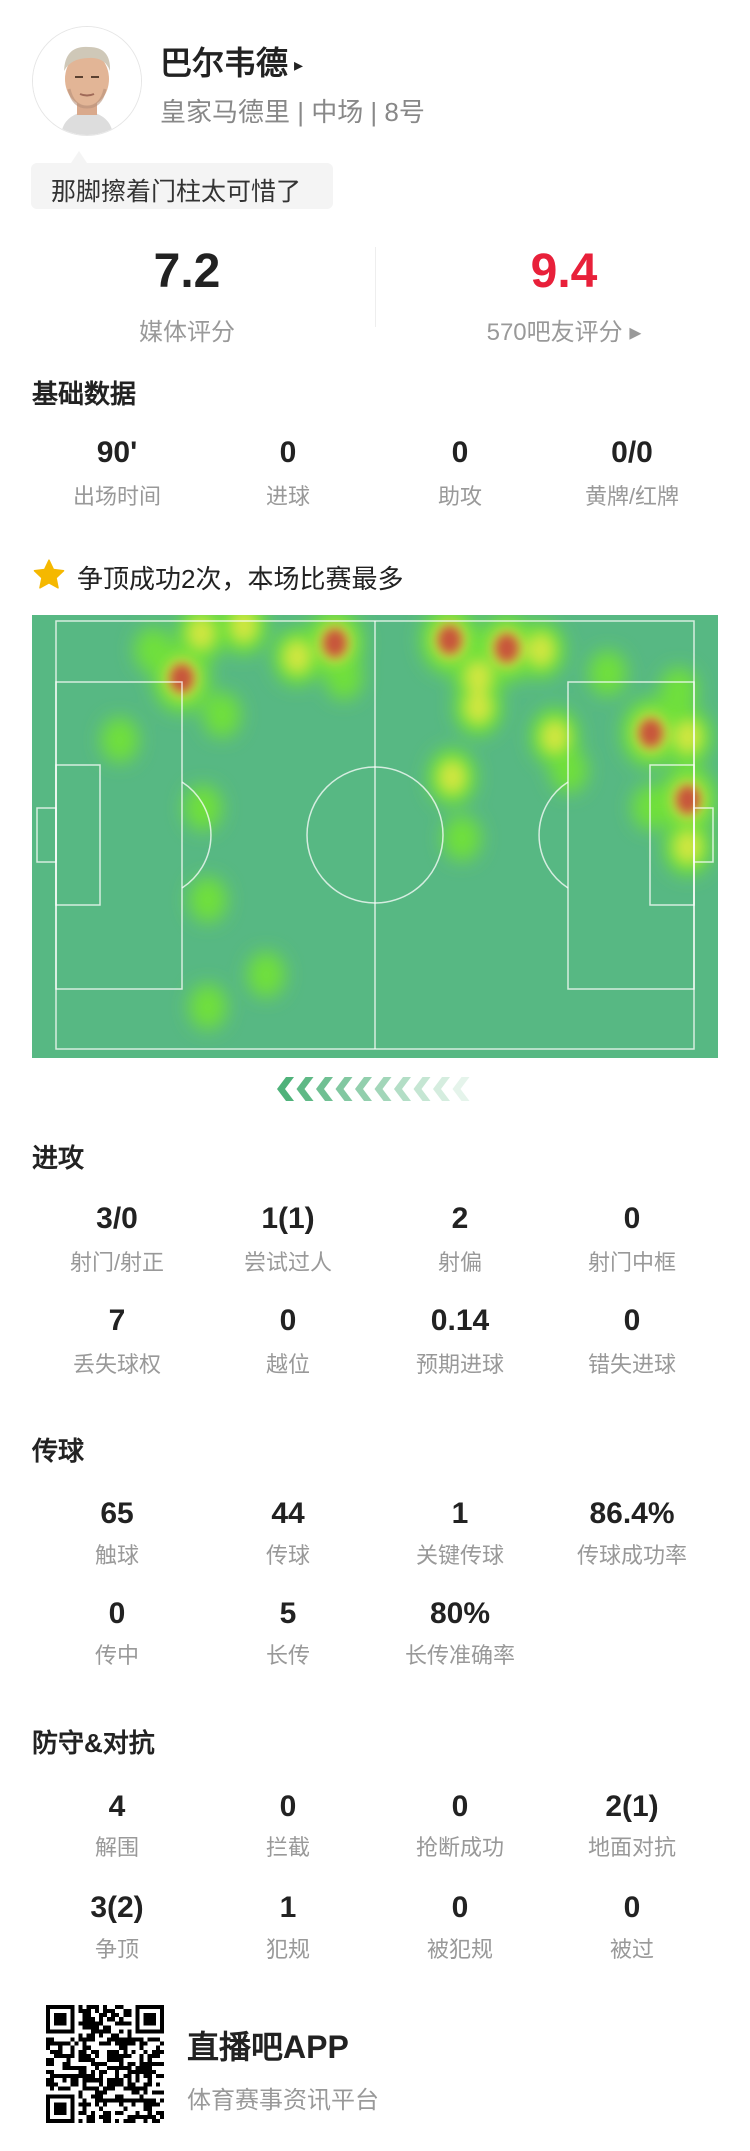 The image size is (750, 2151). I want to click on passing-stat-label: 传球, so click(287, 1555).